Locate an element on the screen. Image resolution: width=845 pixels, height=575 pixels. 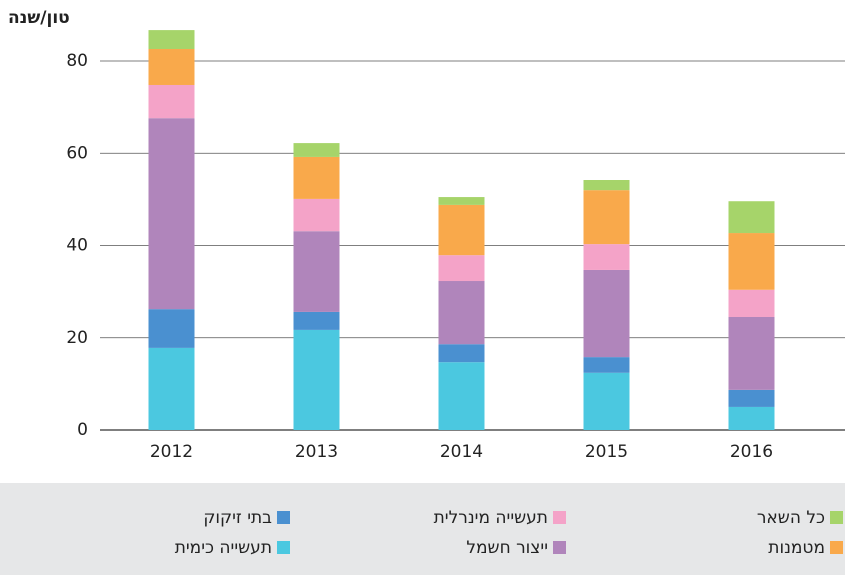
y-tick-label: 0 is located at coordinates (82, 430).